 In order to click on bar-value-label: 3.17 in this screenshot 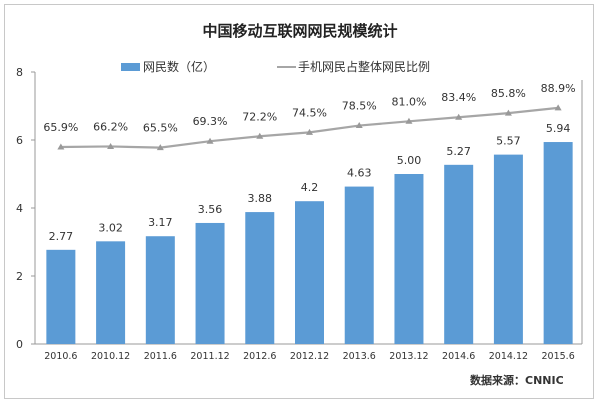, I will do `click(160, 222)`.